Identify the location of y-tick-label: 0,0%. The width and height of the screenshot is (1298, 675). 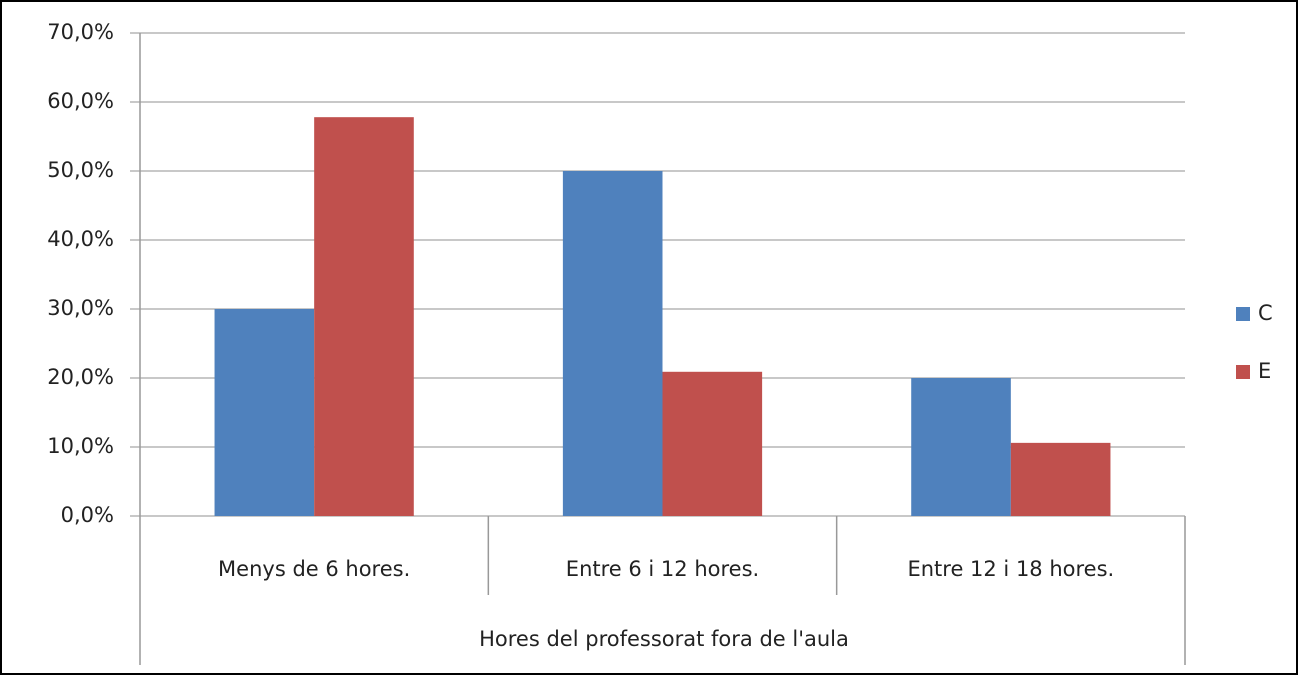
(87, 515).